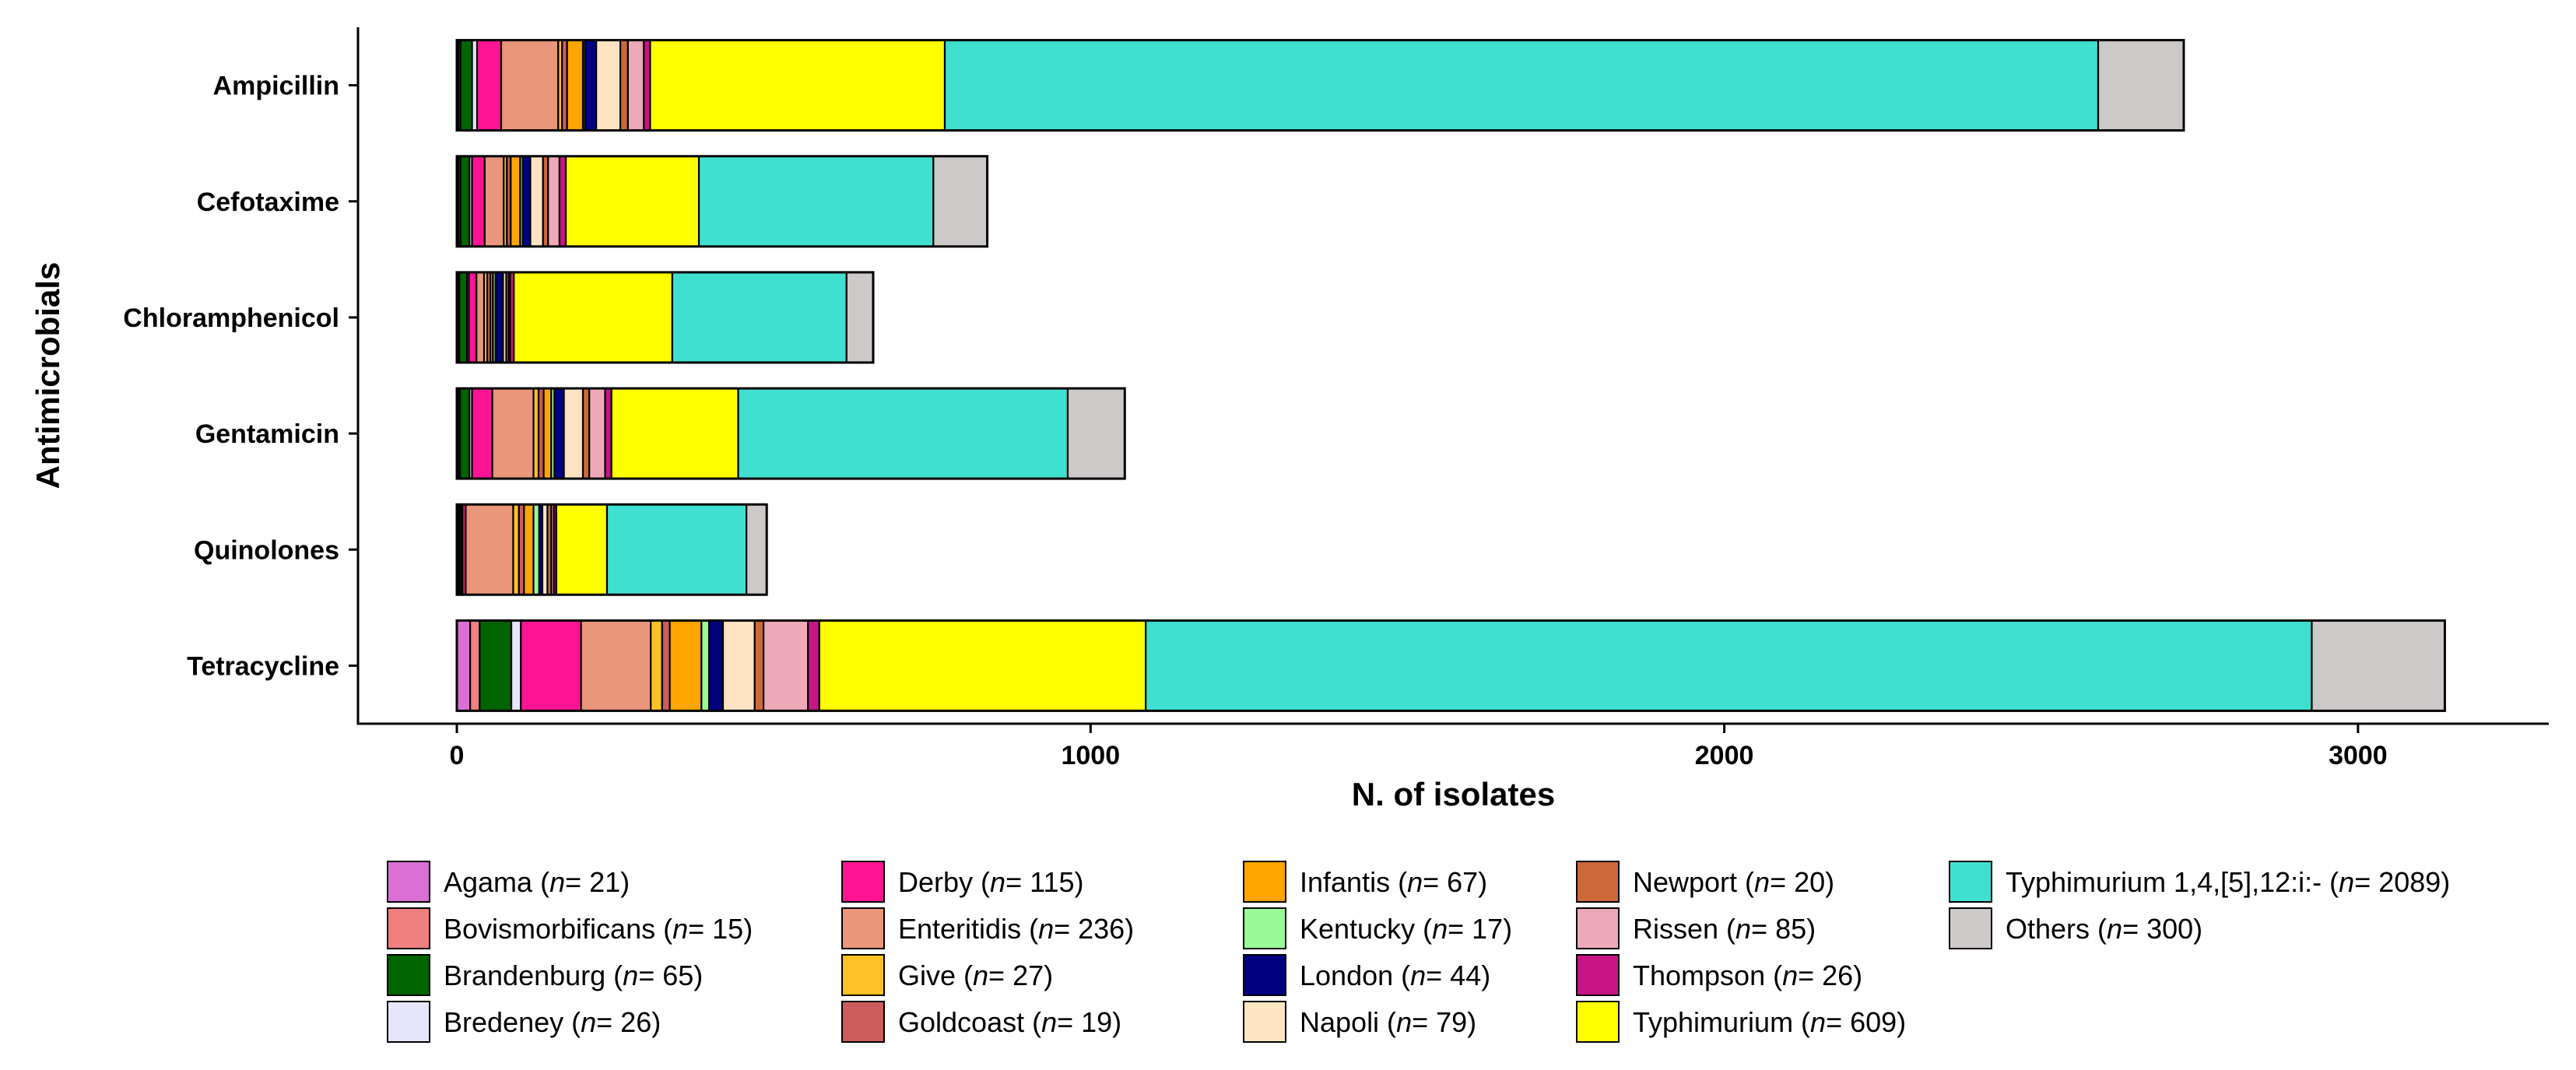 The image size is (2576, 1070). What do you see at coordinates (548, 434) in the screenshot?
I see `bar-segment-gentamicin-infantis` at bounding box center [548, 434].